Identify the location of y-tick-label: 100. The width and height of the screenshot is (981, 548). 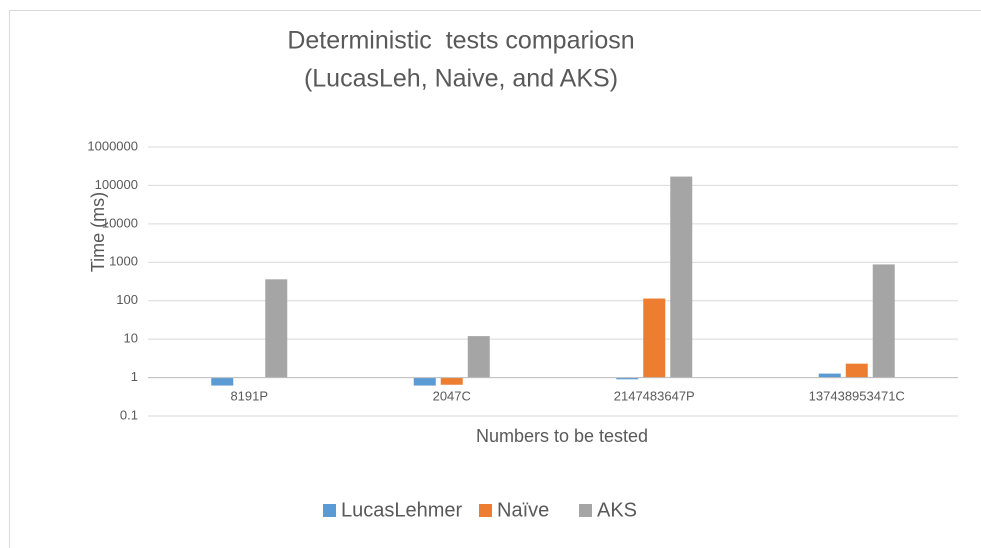
(127, 299).